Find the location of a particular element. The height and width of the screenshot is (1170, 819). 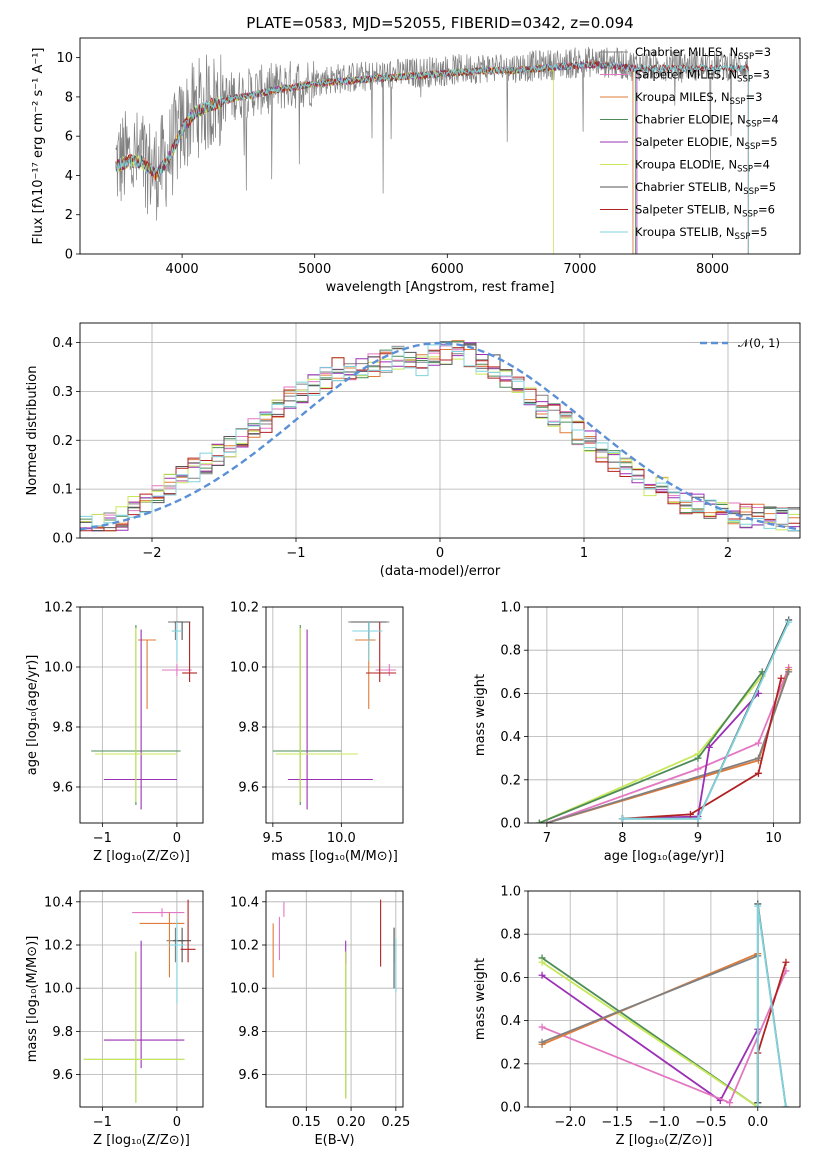

weight-line-salpeter_stelib is located at coordinates (702, 749).